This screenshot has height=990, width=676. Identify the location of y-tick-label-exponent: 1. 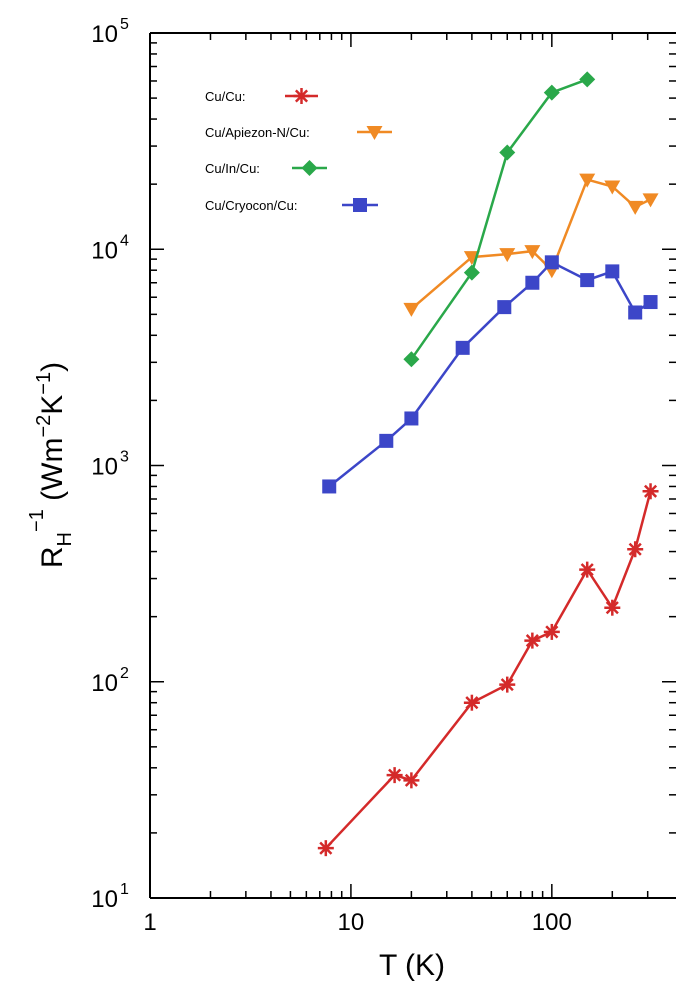
(124, 889).